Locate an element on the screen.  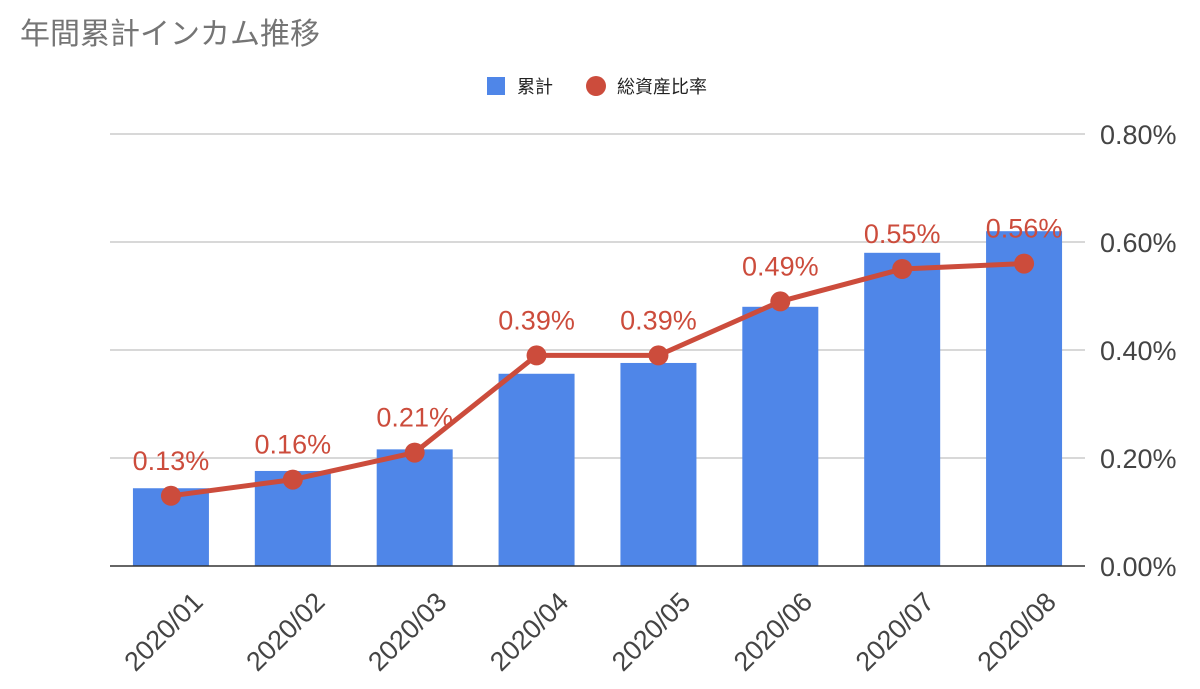
y-tick-label: 0.80% is located at coordinates (1138, 135).